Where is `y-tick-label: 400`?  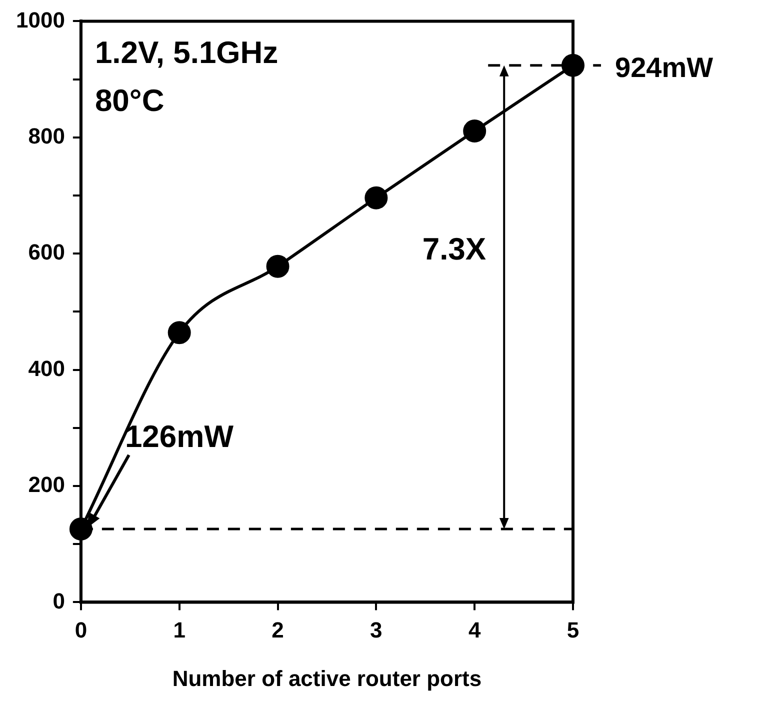
y-tick-label: 400 is located at coordinates (46, 368).